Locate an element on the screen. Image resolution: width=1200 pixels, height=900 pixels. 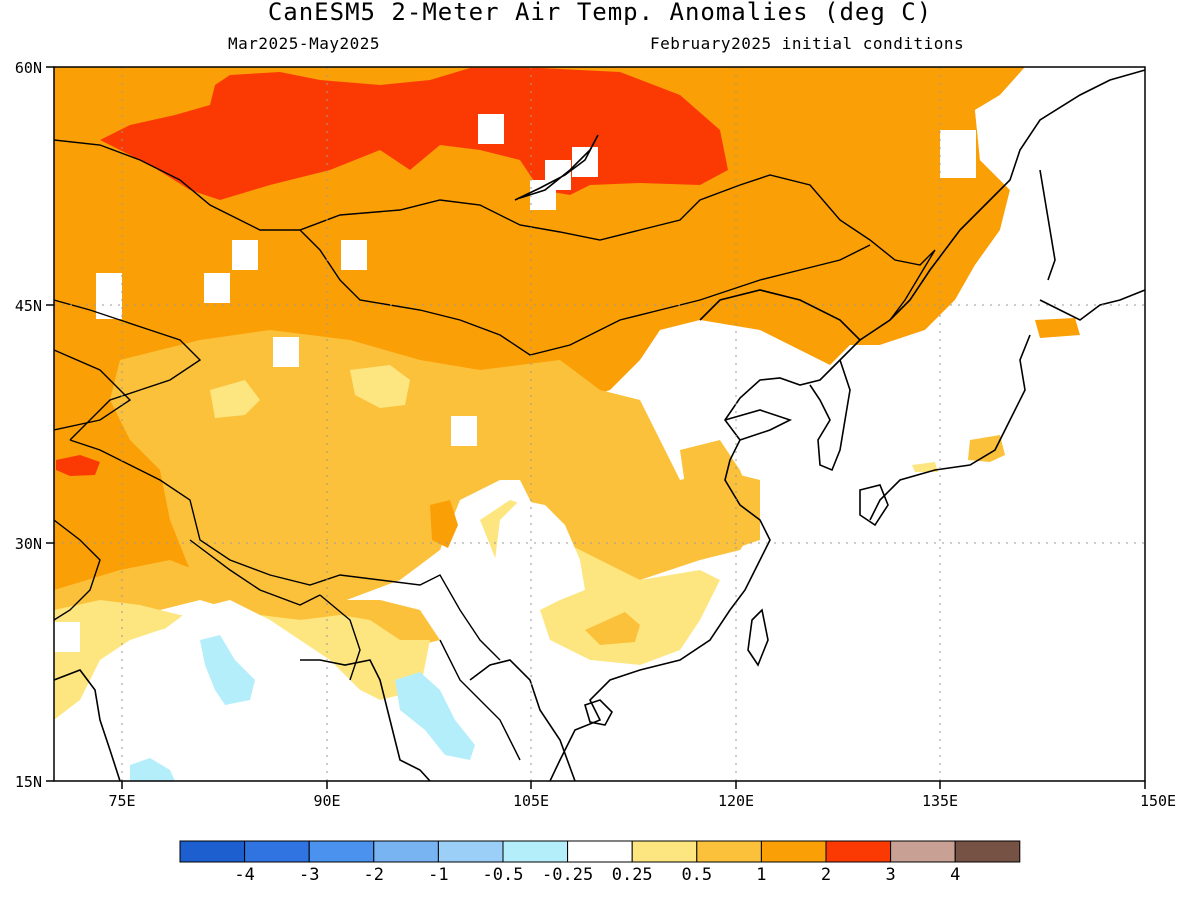
anomaly-zone-negative-india is located at coordinates (227, 670).